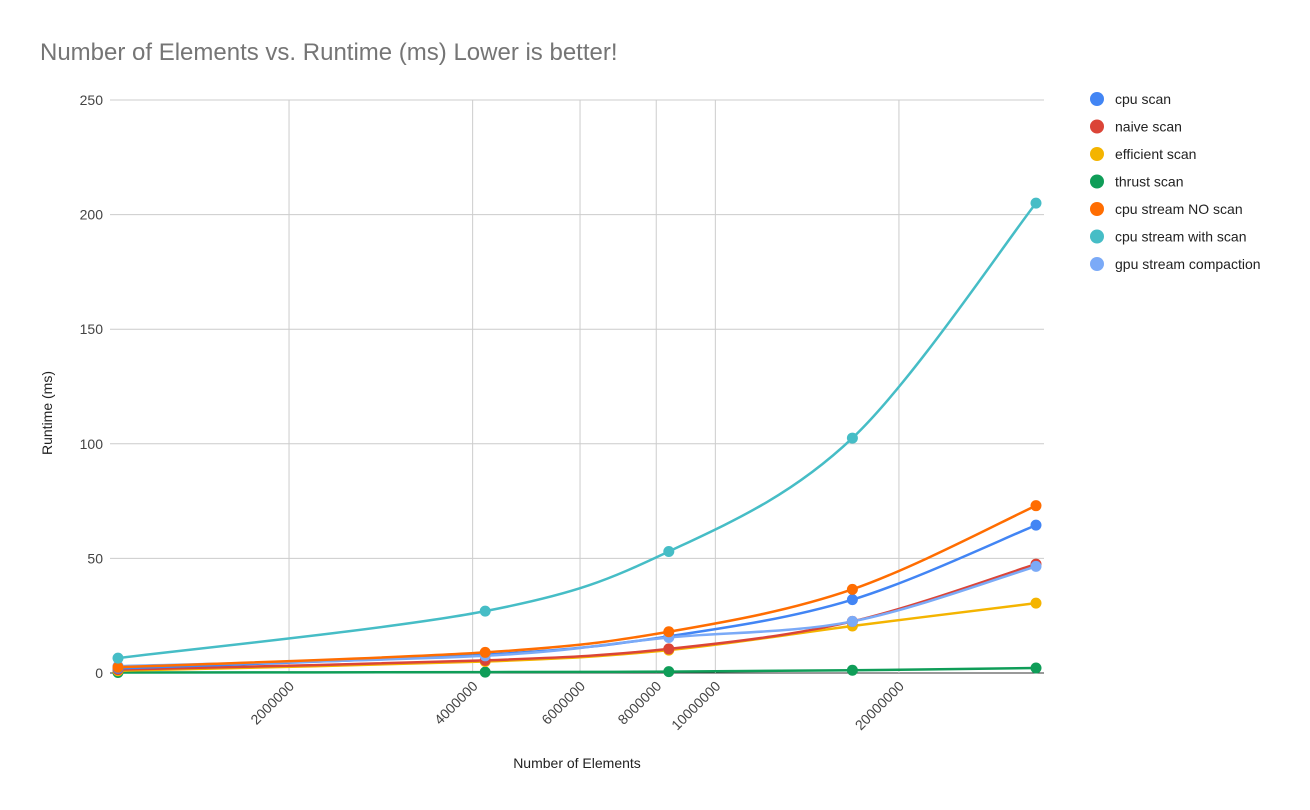 This screenshot has height=810, width=1310. What do you see at coordinates (577, 763) in the screenshot?
I see `x-axis-title: Number of Elements` at bounding box center [577, 763].